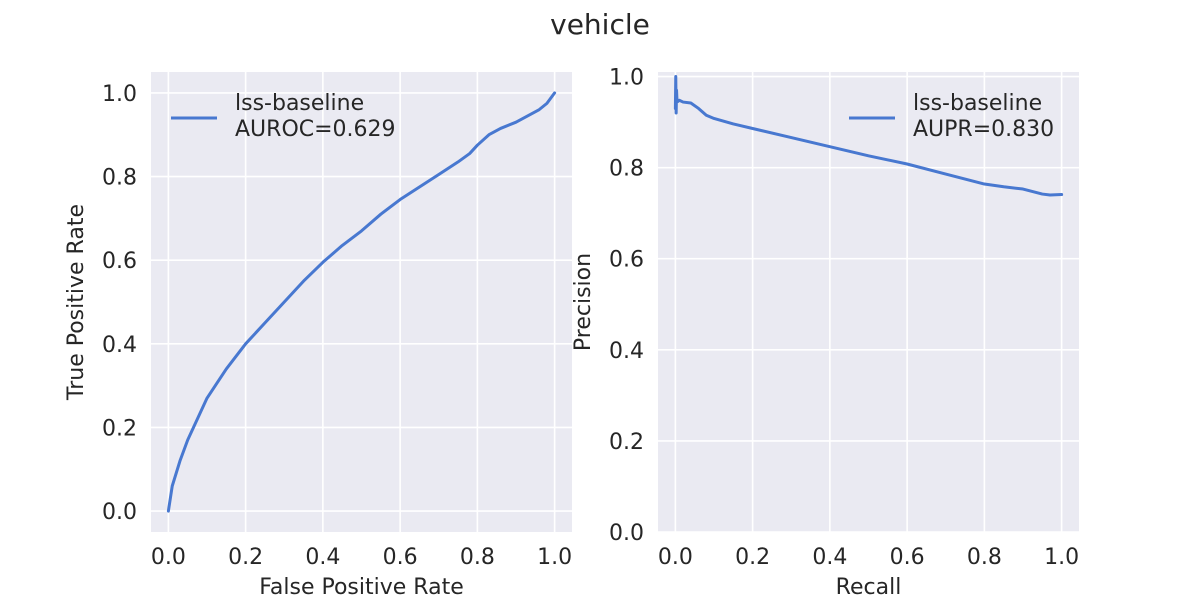 The width and height of the screenshot is (1200, 600). I want to click on y-axis-label: True Positive Rate, so click(76, 302).